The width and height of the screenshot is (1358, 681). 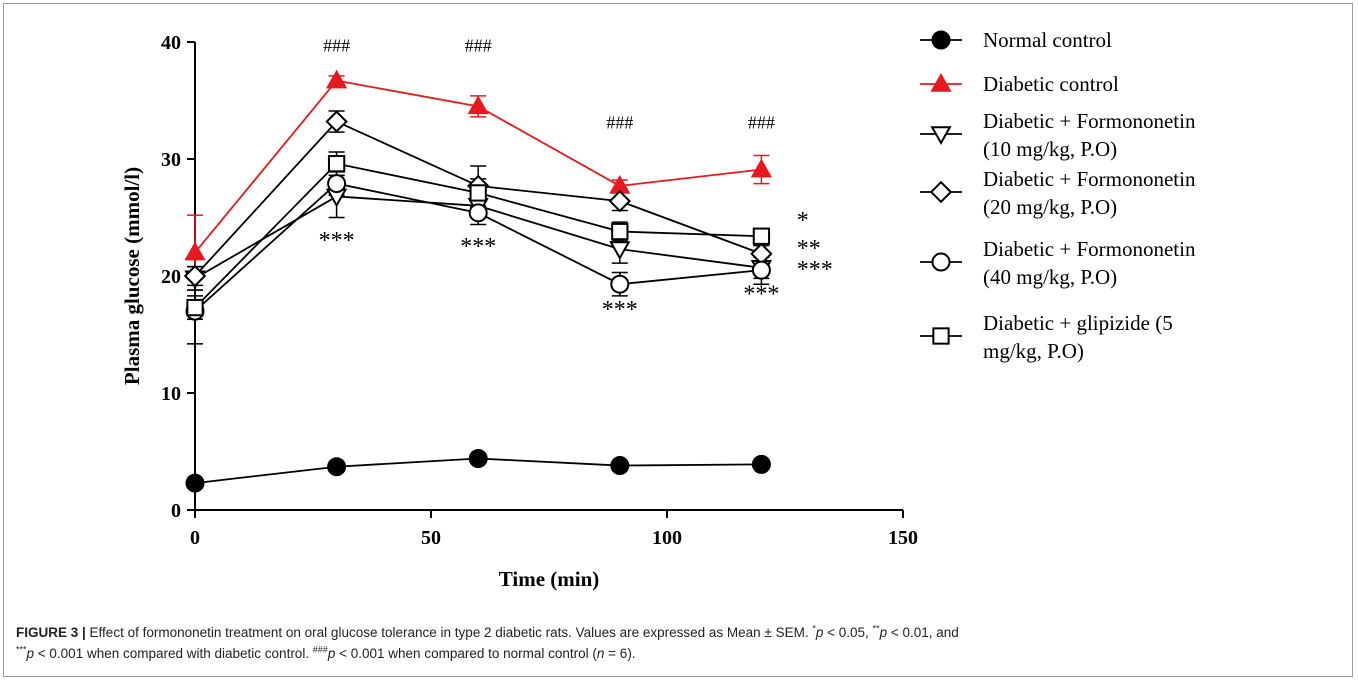 What do you see at coordinates (51, 632) in the screenshot?
I see `figure-label: FIGURE 3 |` at bounding box center [51, 632].